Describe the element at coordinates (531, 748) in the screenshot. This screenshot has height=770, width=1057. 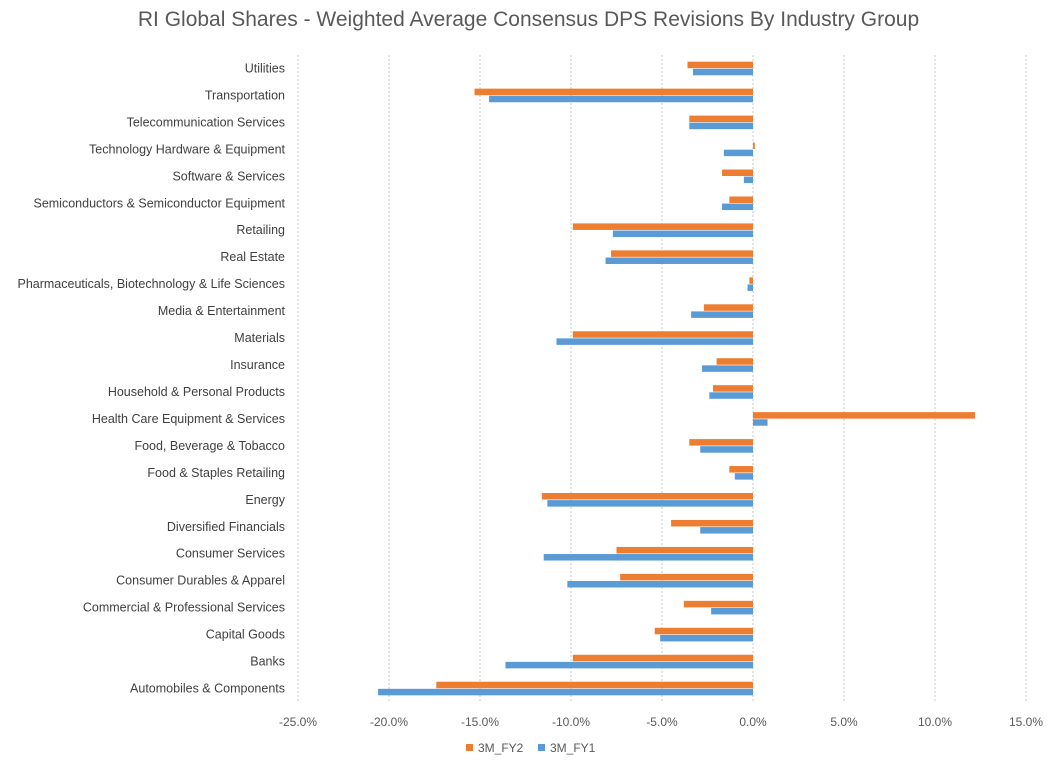
I see `legend: 3M_FY2 3M_FY1` at that location.